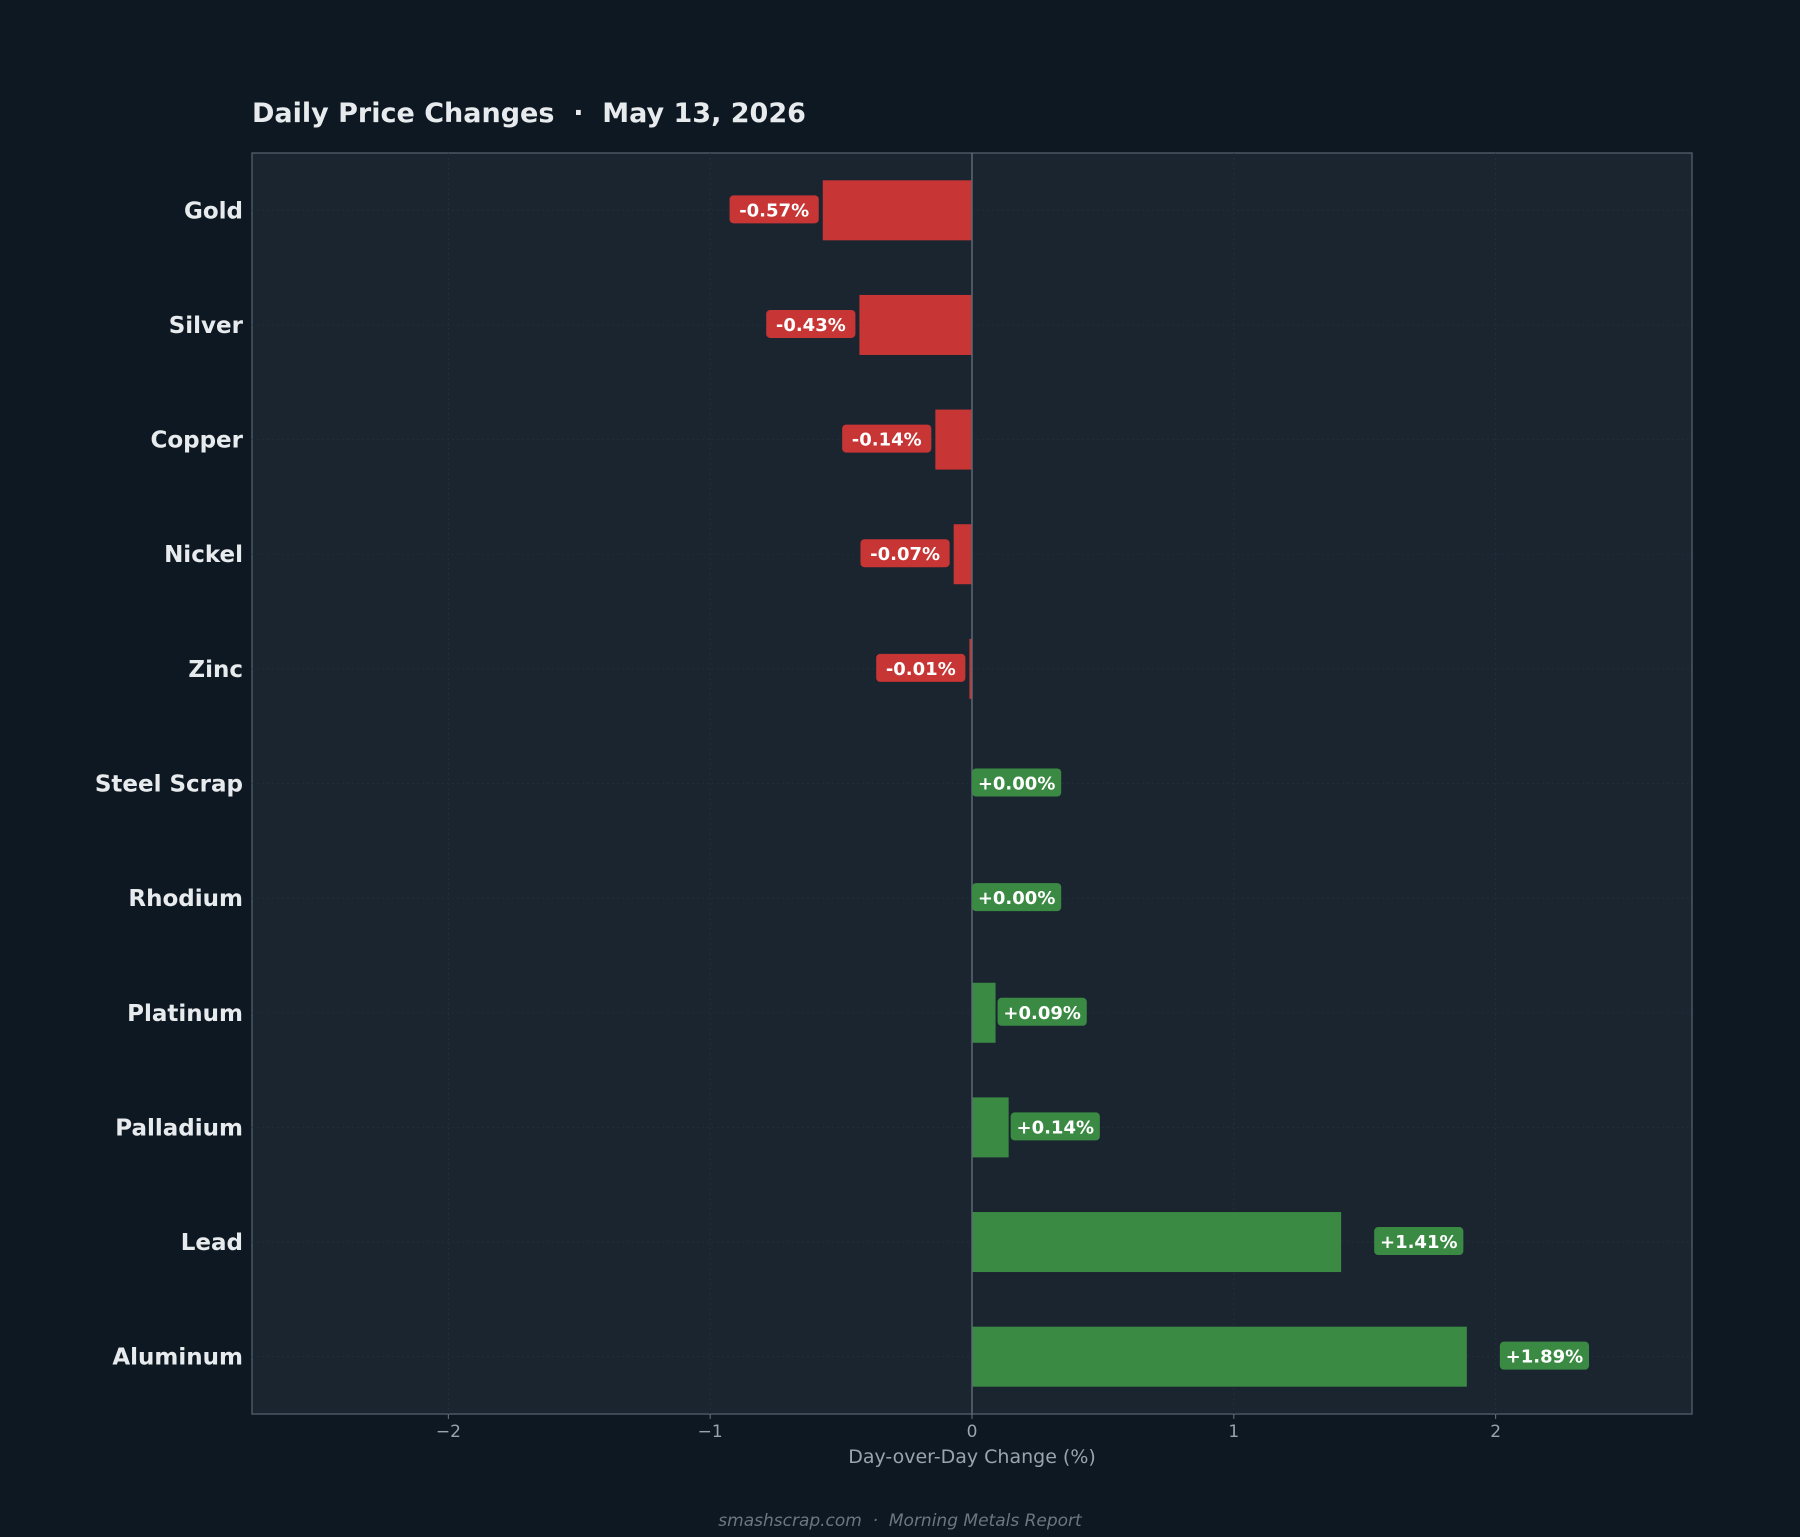 This screenshot has height=1537, width=1800. Describe the element at coordinates (710, 1432) in the screenshot. I see `x-tick-label: −1` at that location.